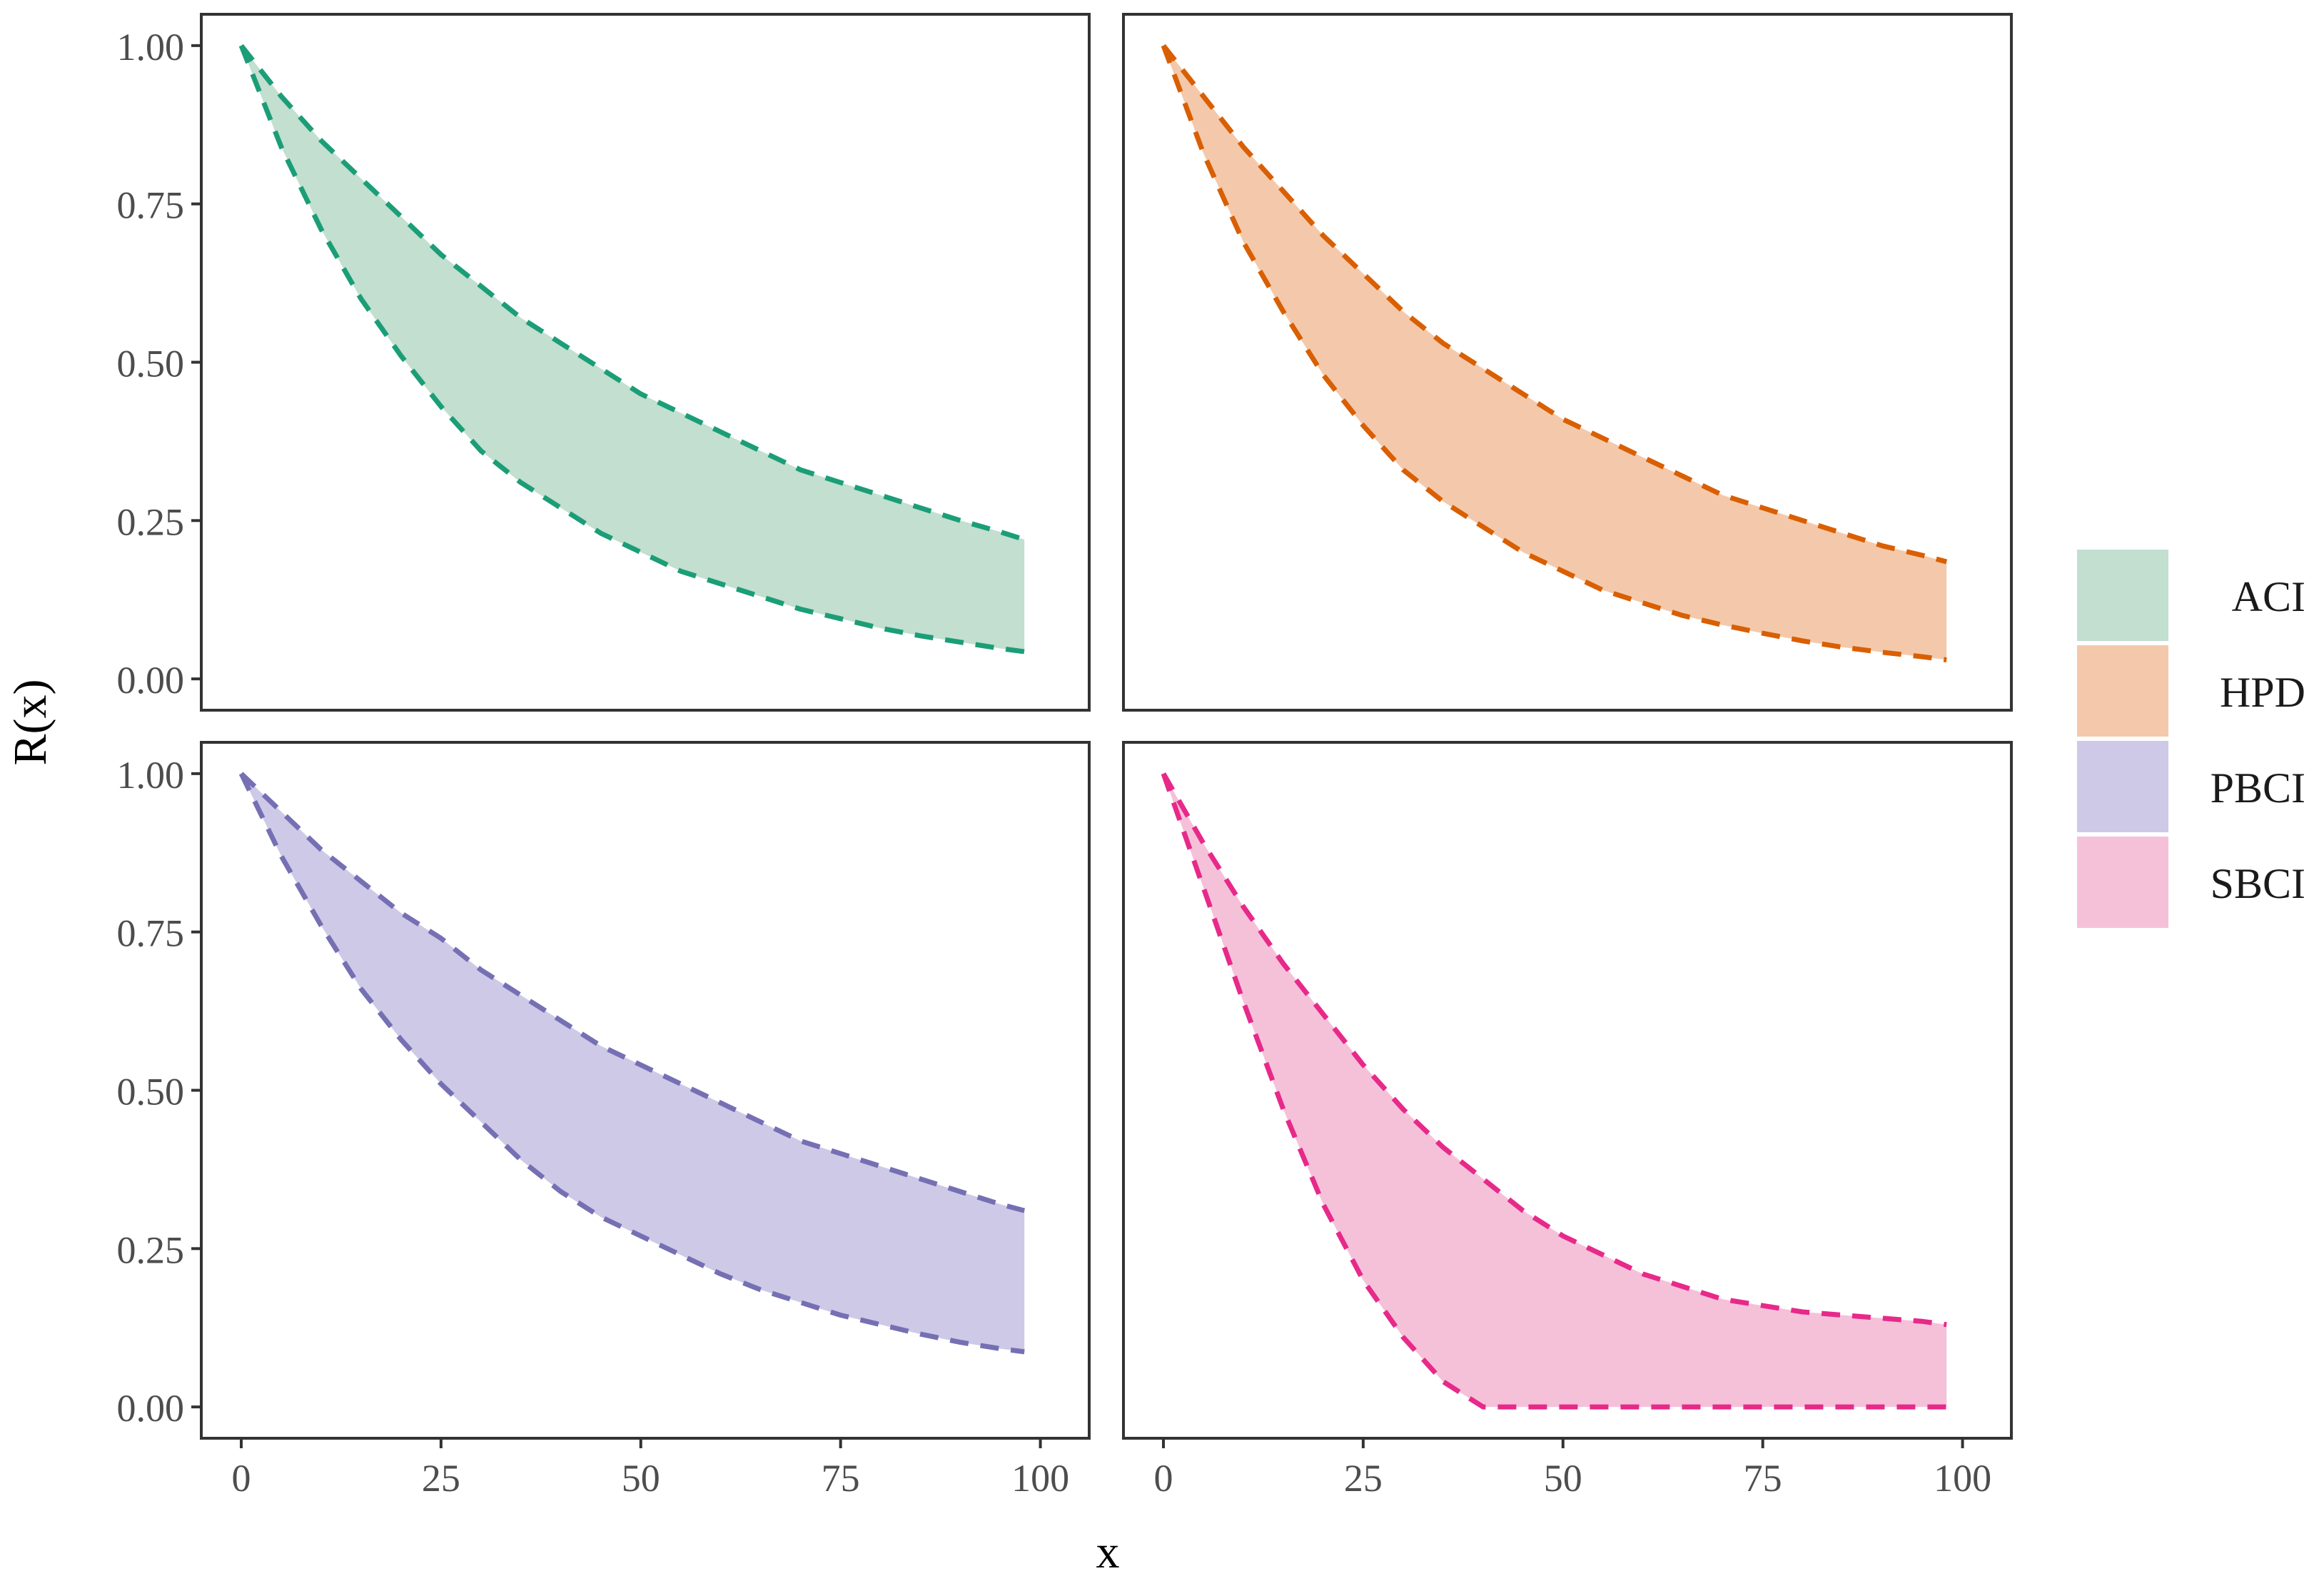 The height and width of the screenshot is (1586, 2324). I want to click on legend-label-hpd: HPD, so click(2262, 692).